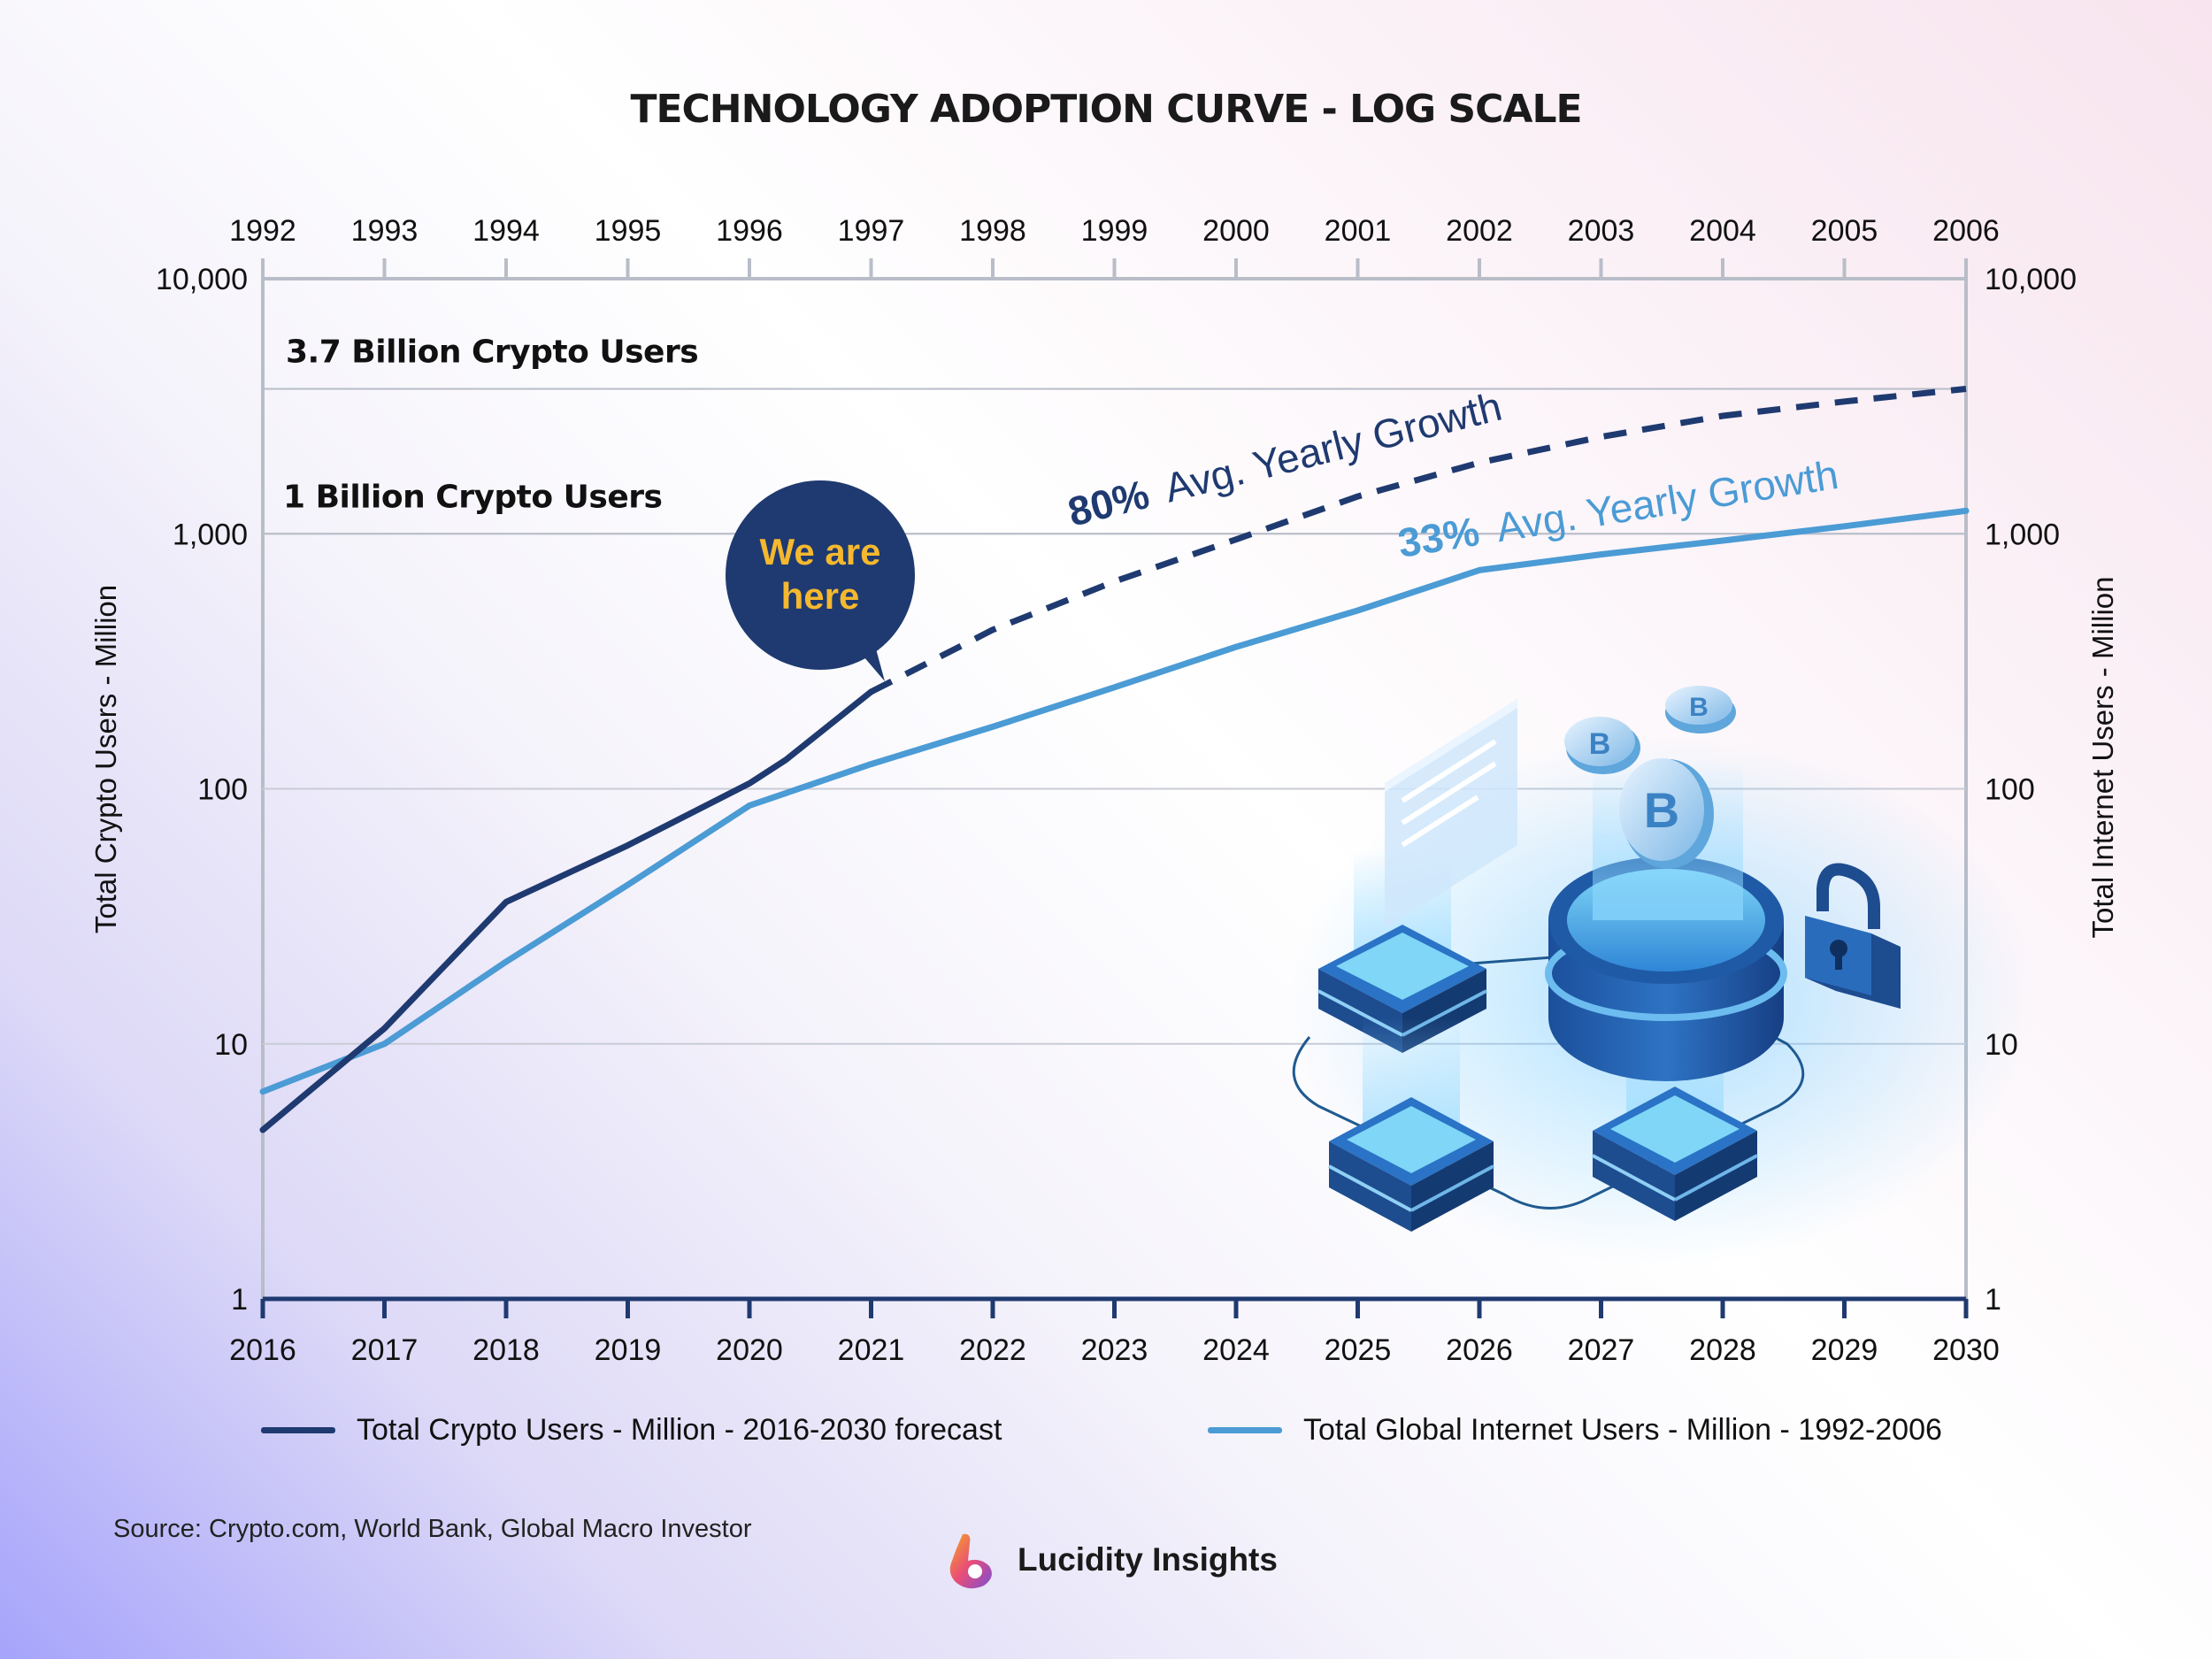 The width and height of the screenshot is (2212, 1659). I want to click on x-top-tick-label: 1997, so click(872, 231).